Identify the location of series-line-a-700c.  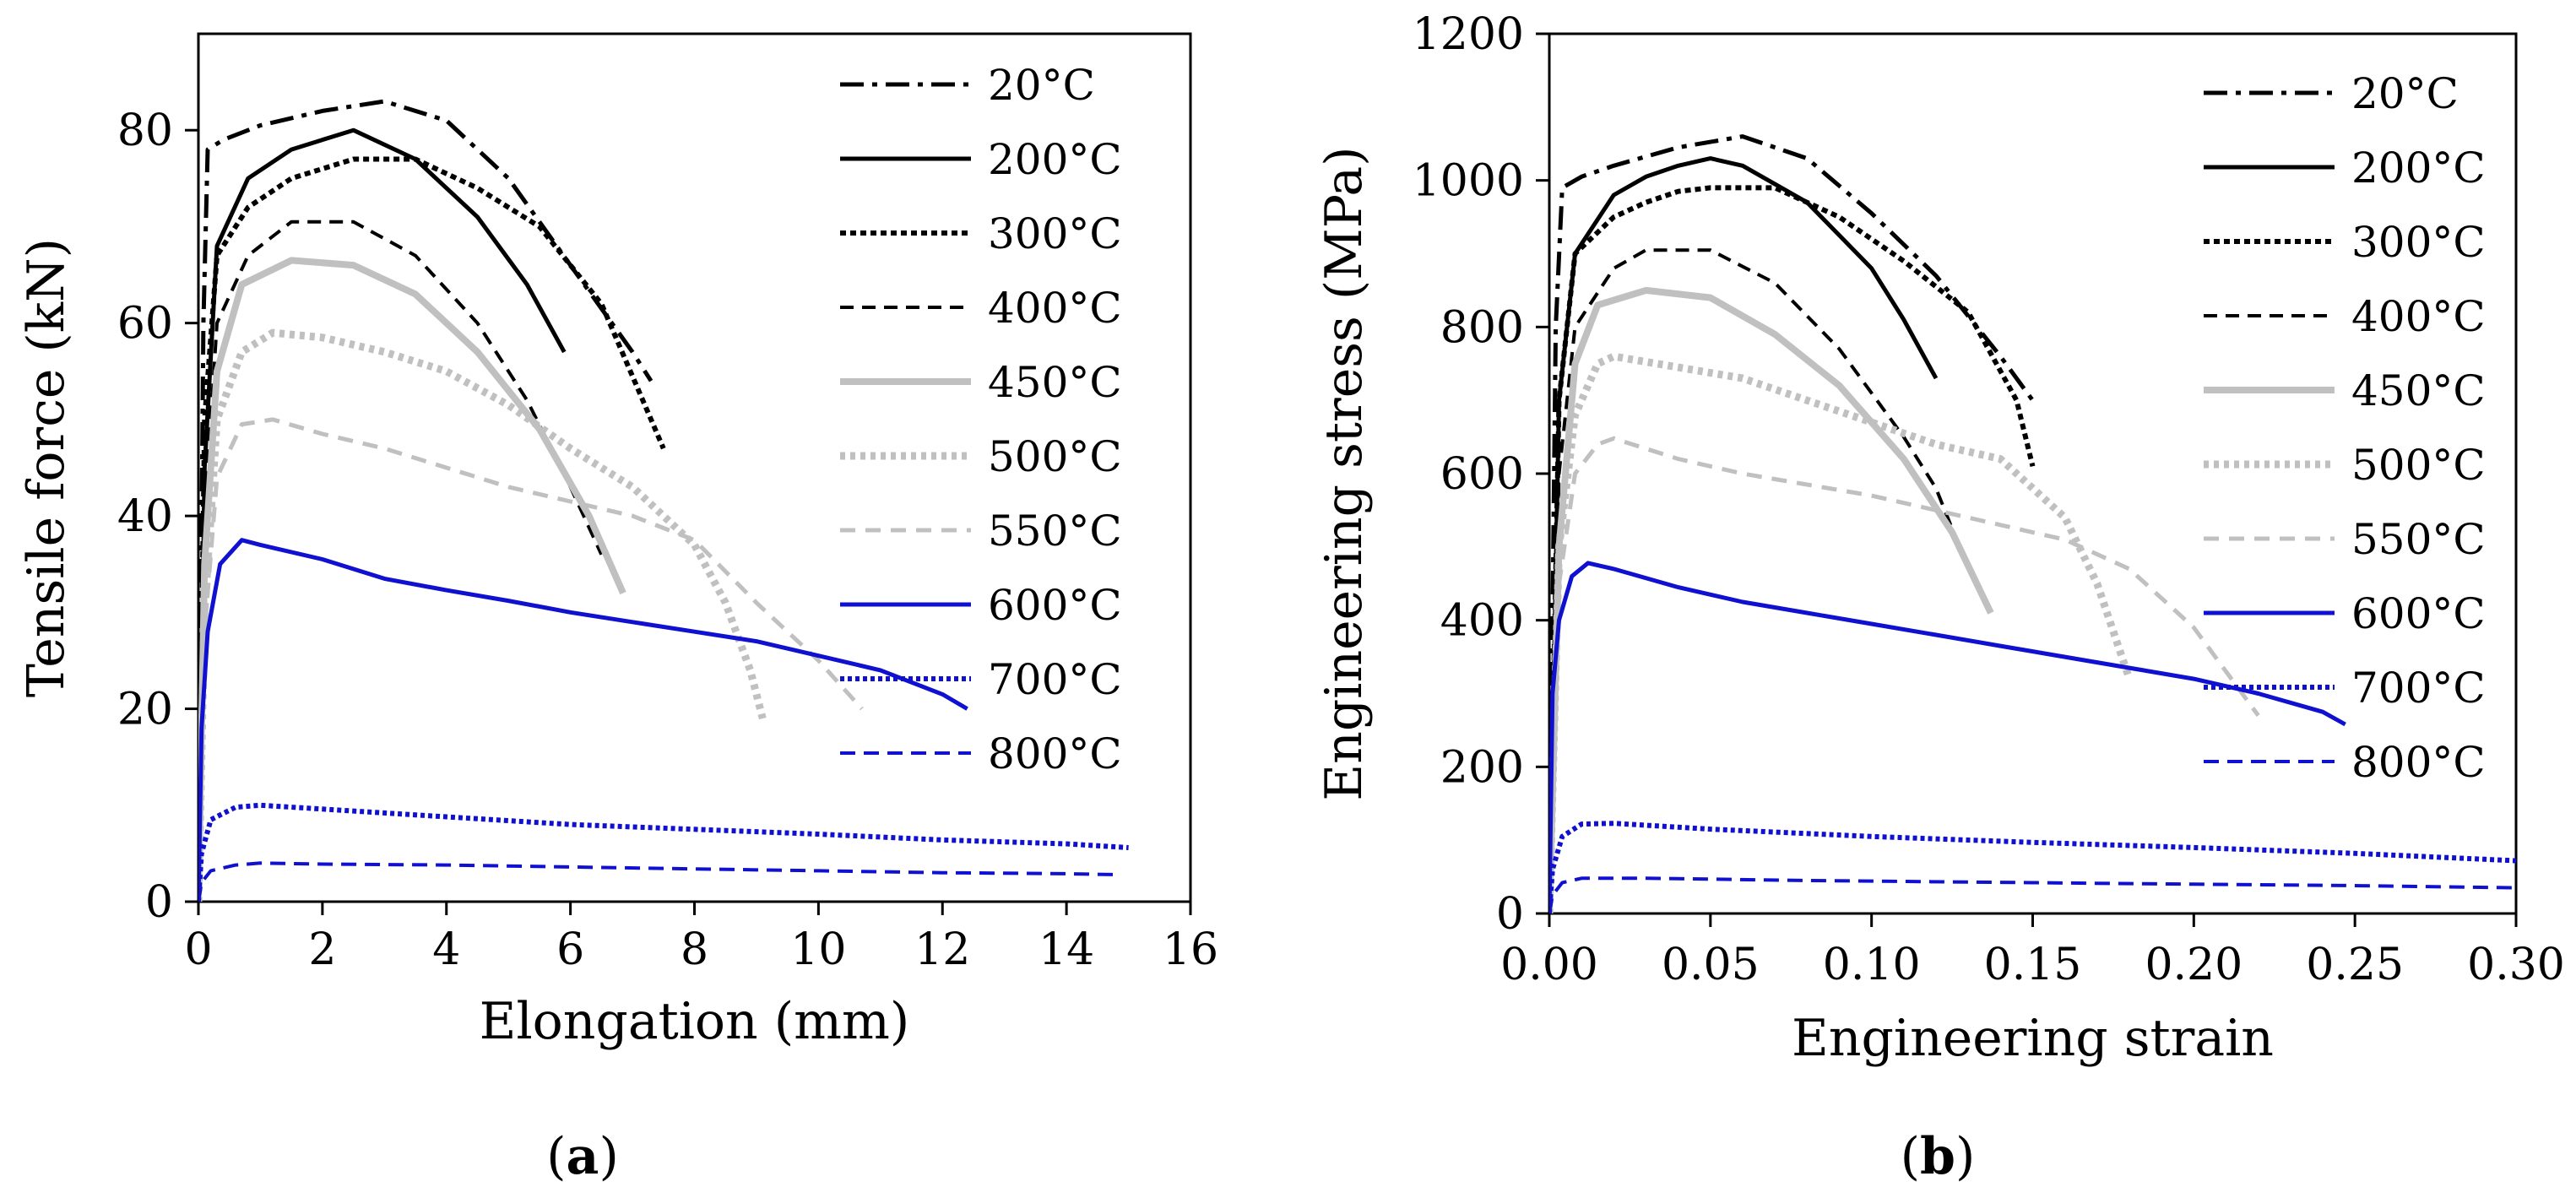
(663, 852).